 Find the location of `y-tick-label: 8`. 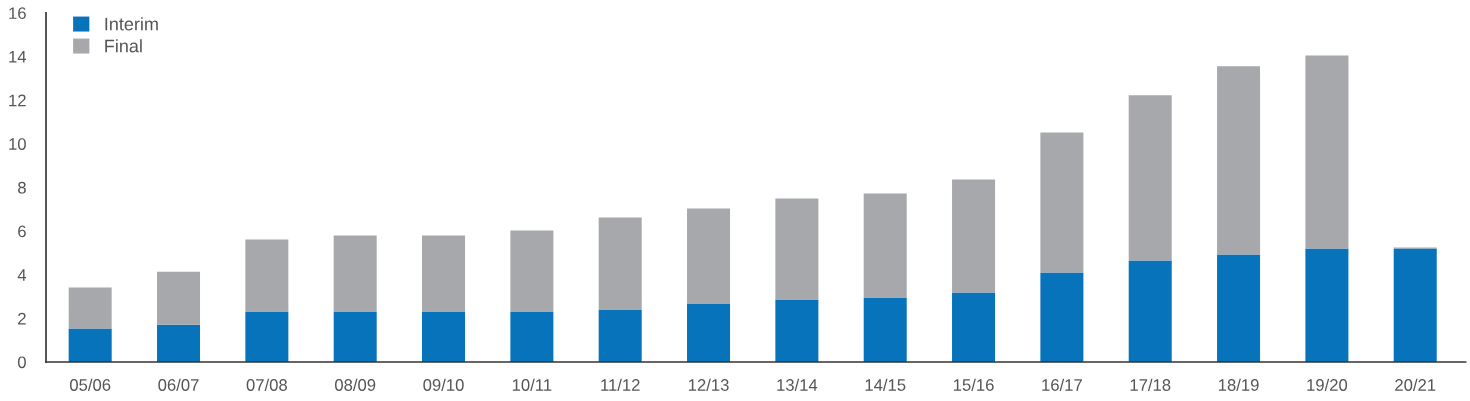

y-tick-label: 8 is located at coordinates (22, 187).